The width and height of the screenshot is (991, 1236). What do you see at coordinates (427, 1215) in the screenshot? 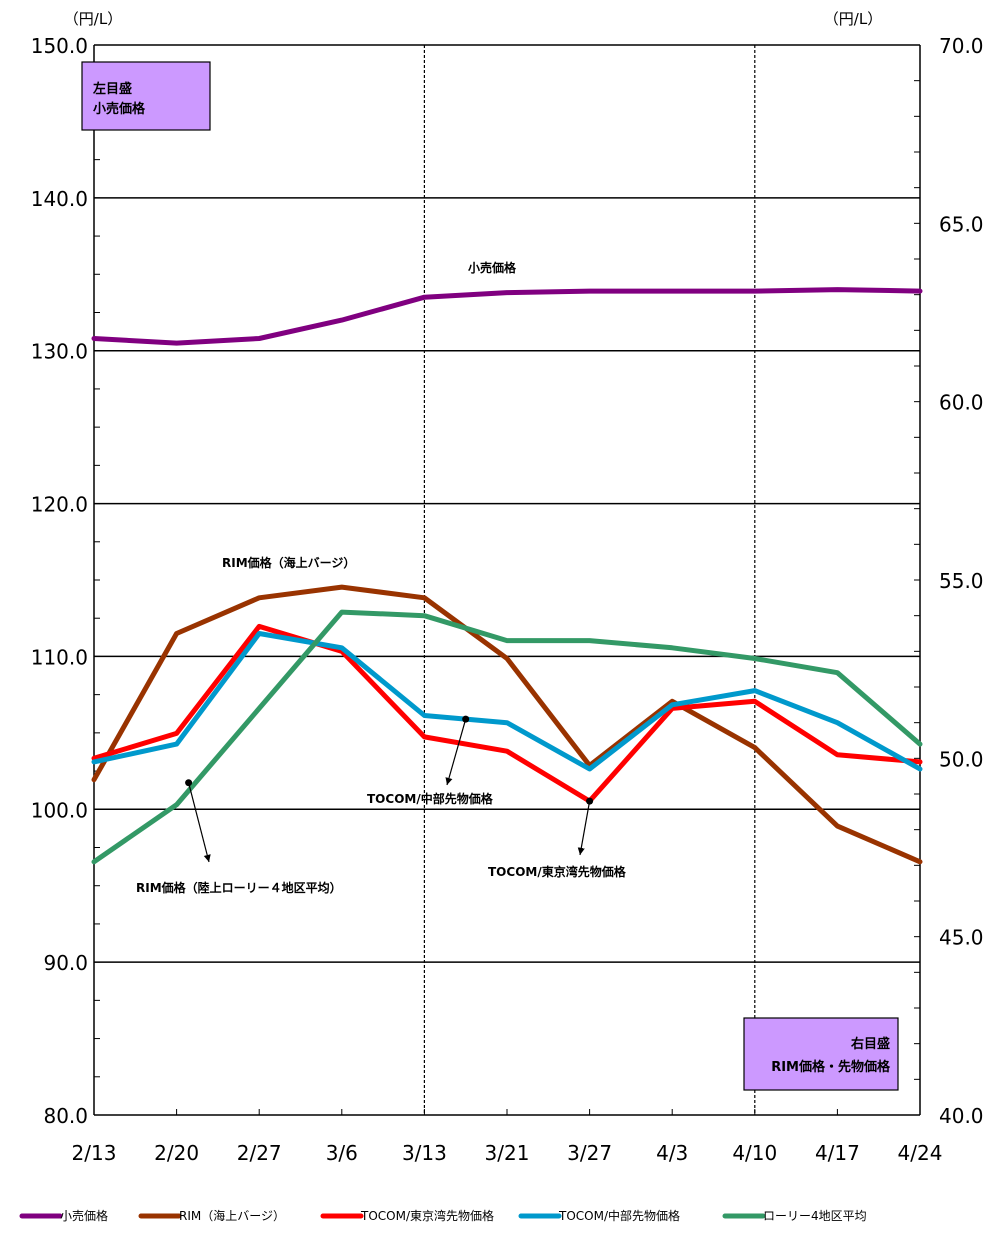
I see `legend-label-2: TOCOM/東京湾先物価格` at bounding box center [427, 1215].